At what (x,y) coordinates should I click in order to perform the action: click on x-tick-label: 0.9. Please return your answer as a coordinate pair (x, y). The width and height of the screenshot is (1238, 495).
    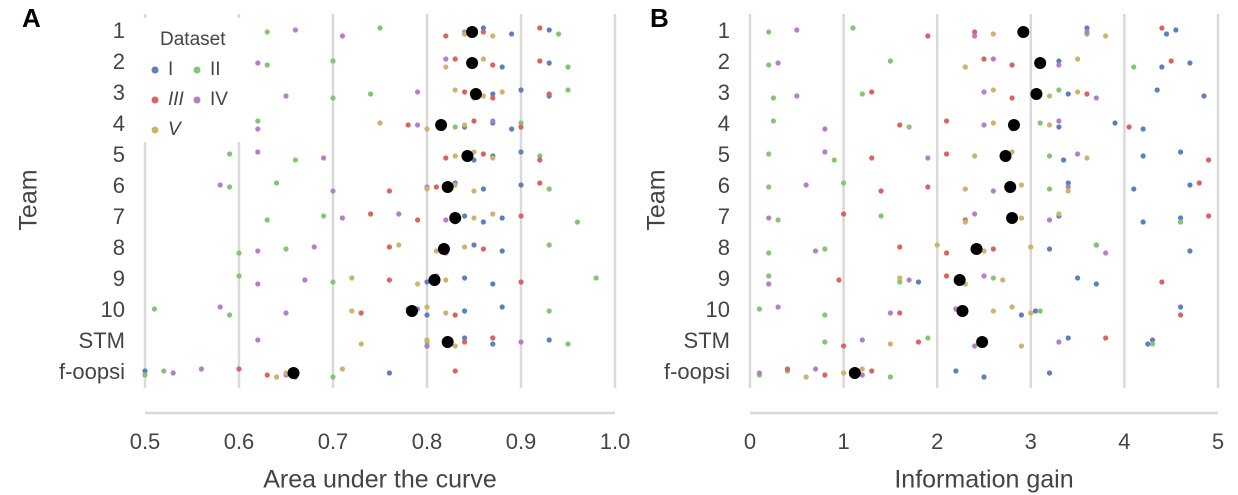
    Looking at the image, I should click on (521, 441).